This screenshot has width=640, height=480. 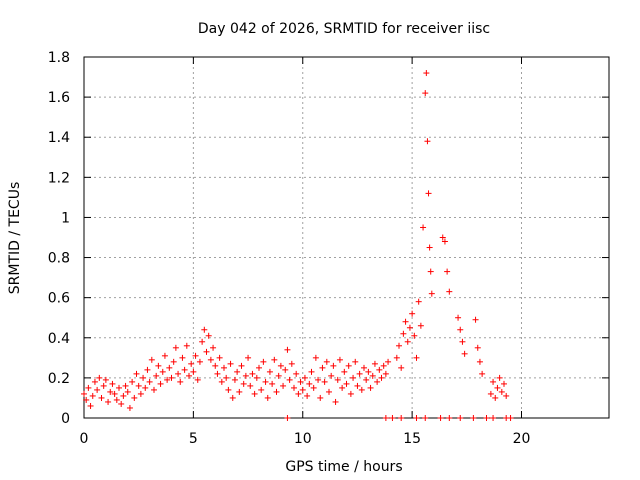 I want to click on x-tick-label: 5, so click(x=193, y=439).